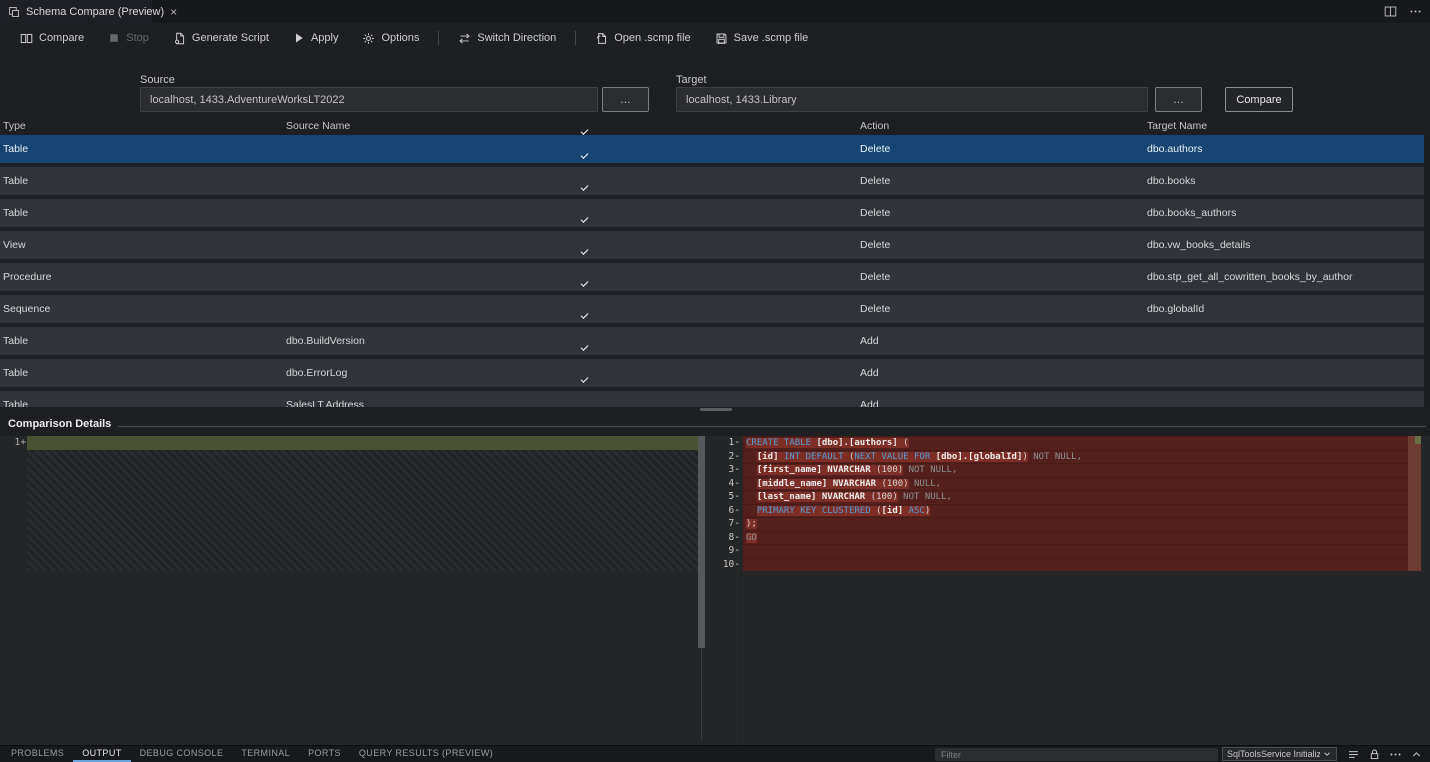 Image resolution: width=1430 pixels, height=762 pixels. What do you see at coordinates (716, 409) in the screenshot?
I see `grid-horizontal-scrollbar` at bounding box center [716, 409].